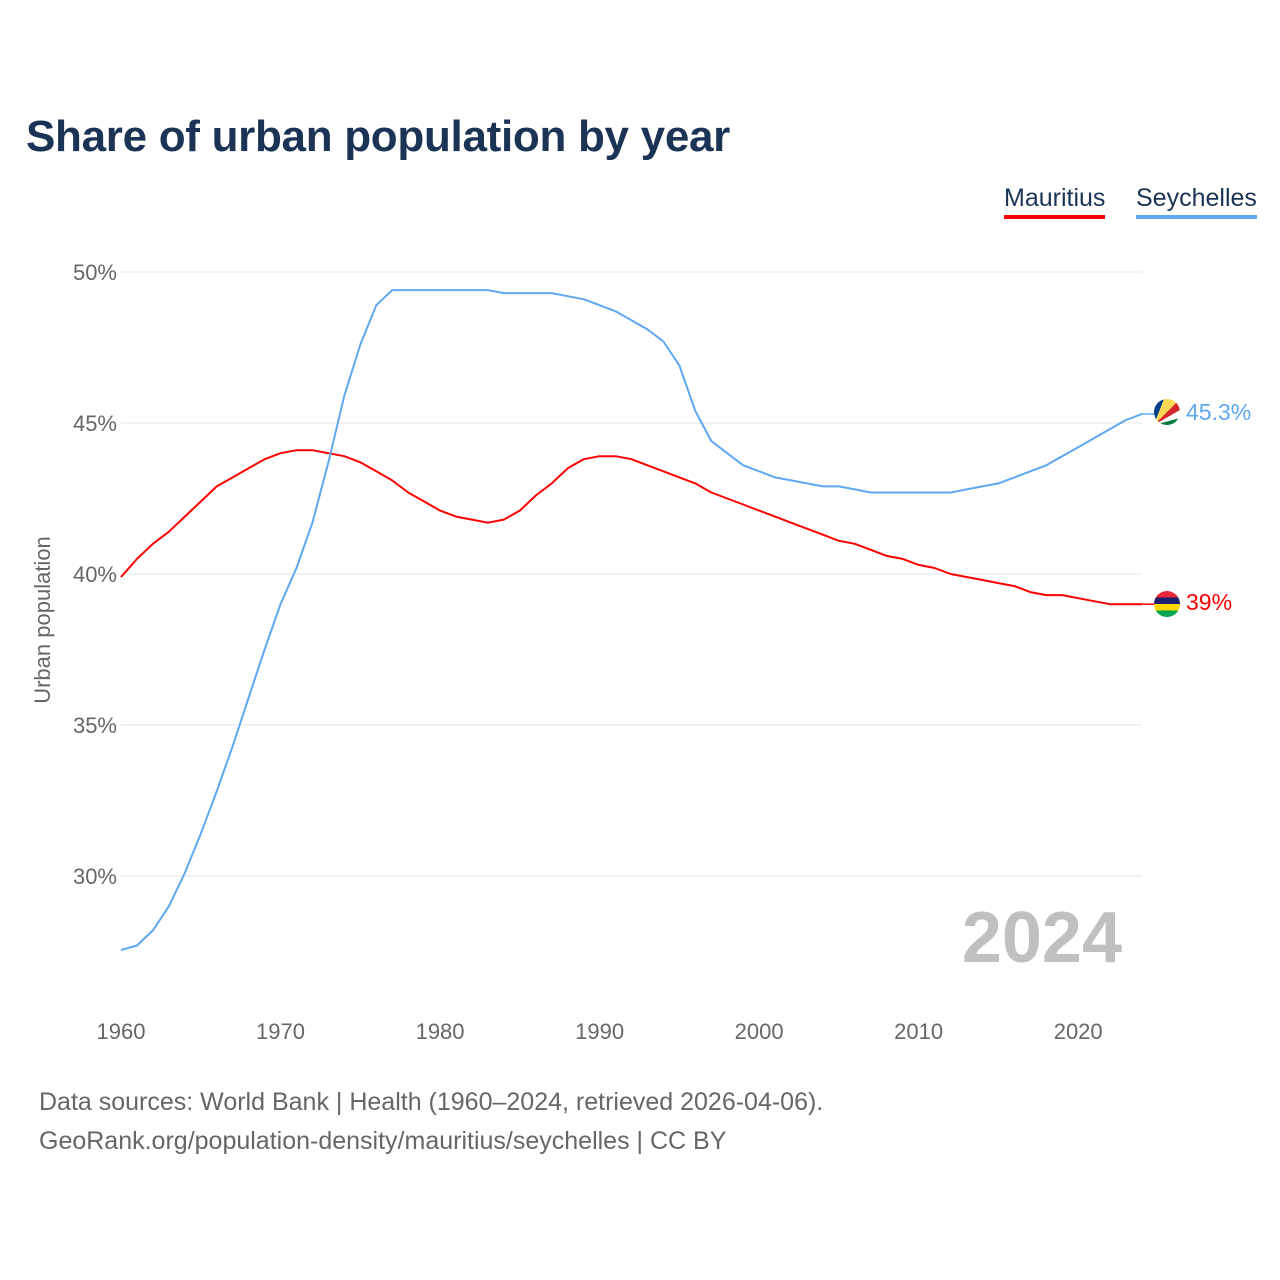 The width and height of the screenshot is (1280, 1280). I want to click on y-tick-label: 30%, so click(95, 876).